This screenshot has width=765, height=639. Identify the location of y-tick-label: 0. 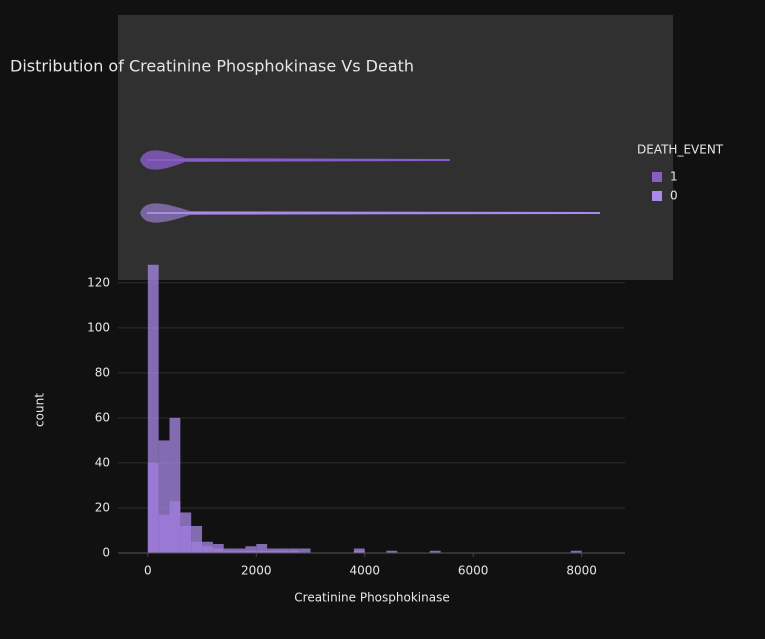
(106, 553).